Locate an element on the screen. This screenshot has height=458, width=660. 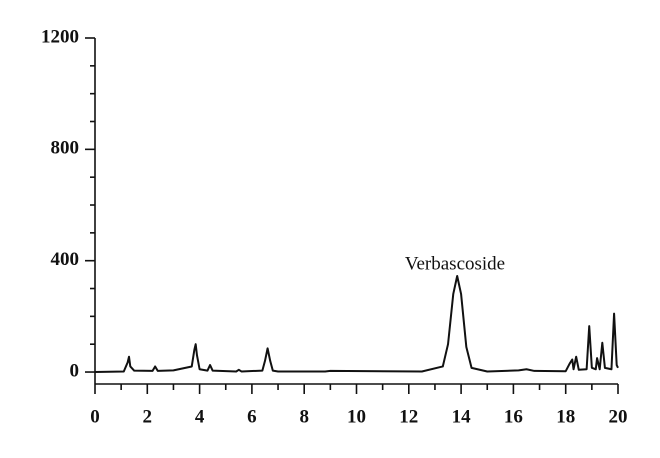
x-tick-label: 4 is located at coordinates (200, 416).